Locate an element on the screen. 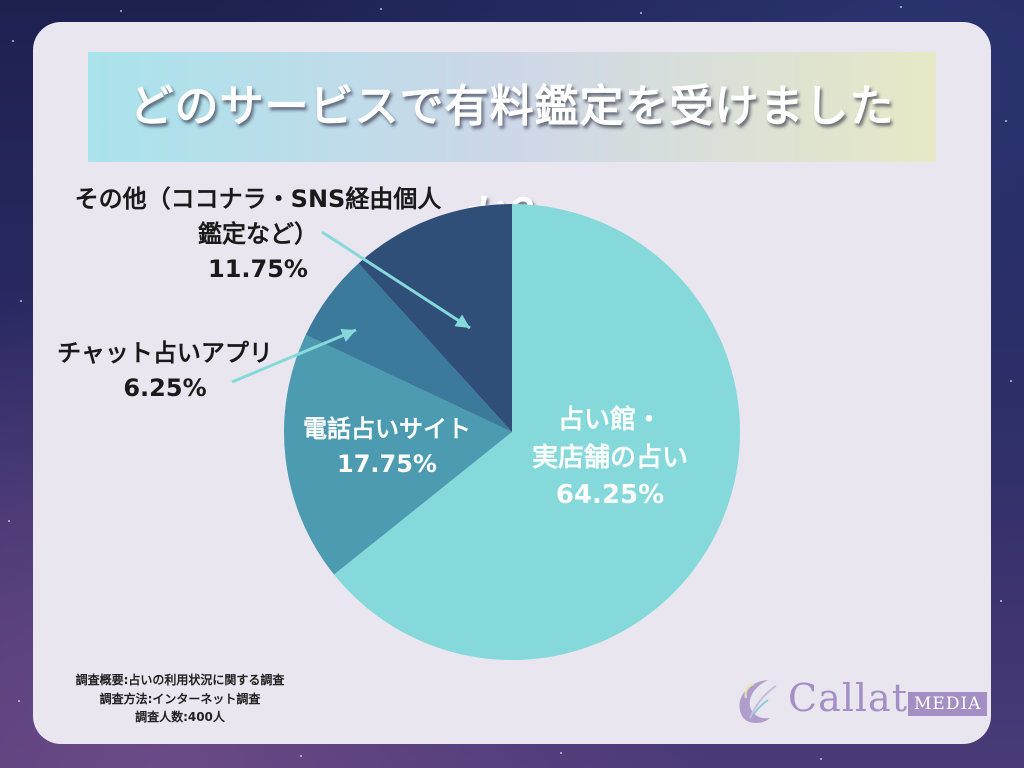 The width and height of the screenshot is (1024, 768). label-phone-fortune-line1: 電話占いサイト is located at coordinates (387, 429).